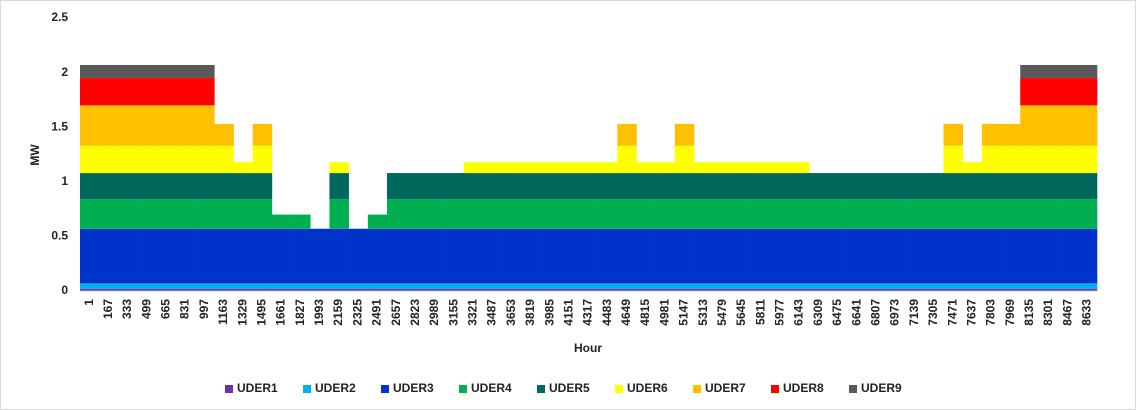 This screenshot has width=1136, height=410. I want to click on x-tick-label: 3487, so click(492, 312).